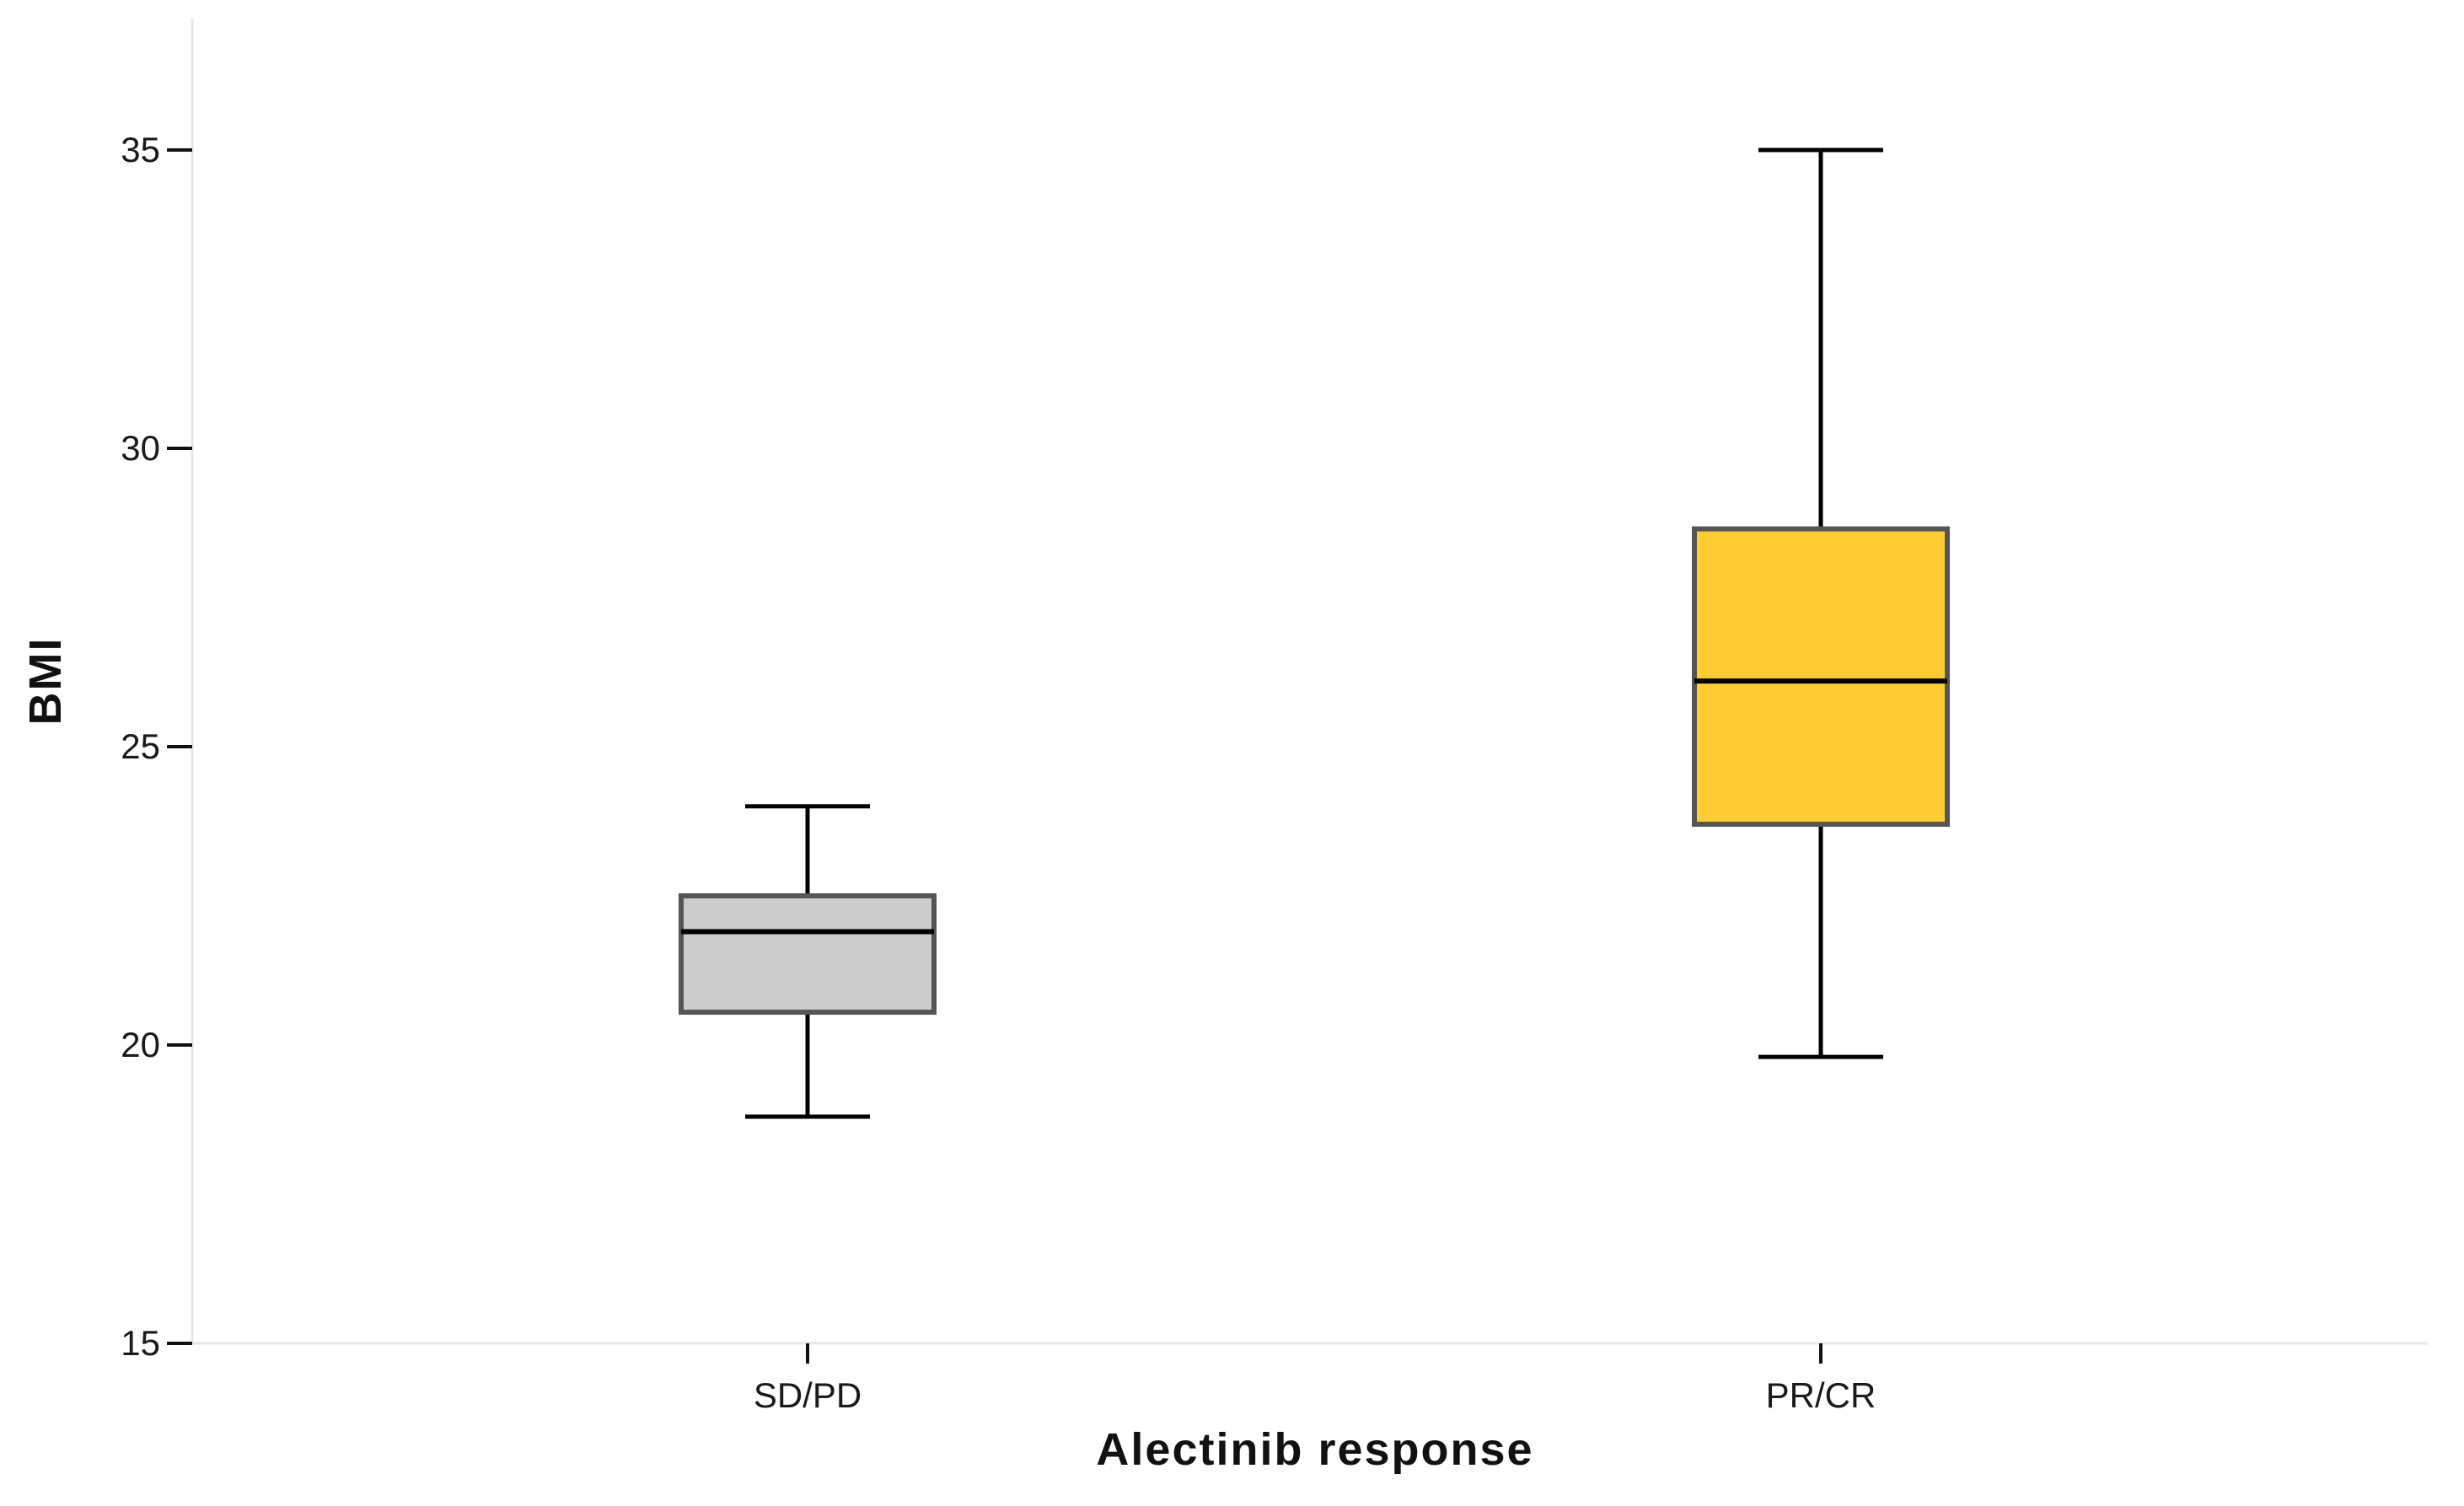 This screenshot has width=2464, height=1506. I want to click on y-tick-label: 20, so click(140, 1044).